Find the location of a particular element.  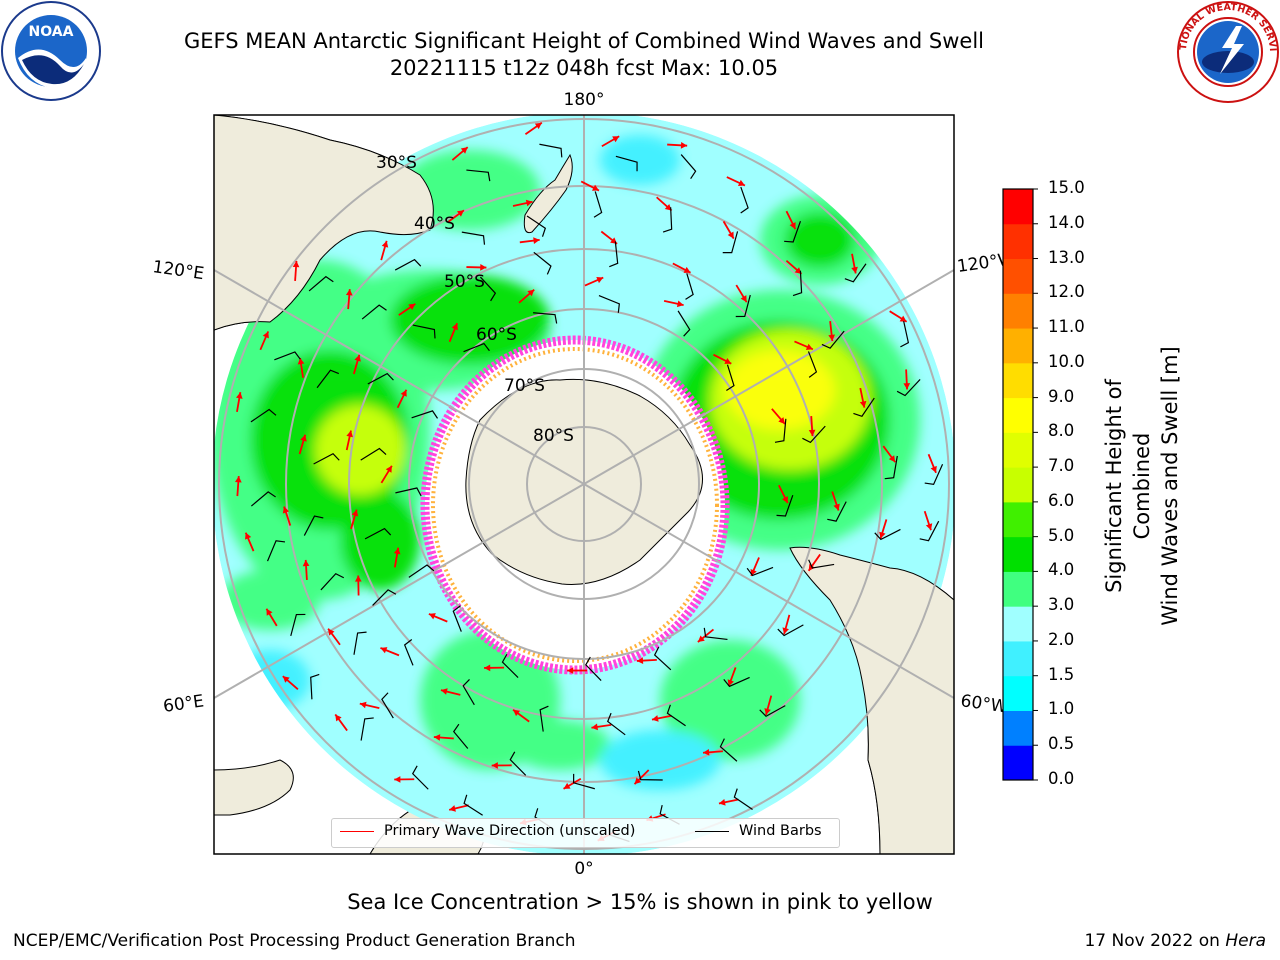

noaa-logo-icon: NOAA is located at coordinates (51, 51).